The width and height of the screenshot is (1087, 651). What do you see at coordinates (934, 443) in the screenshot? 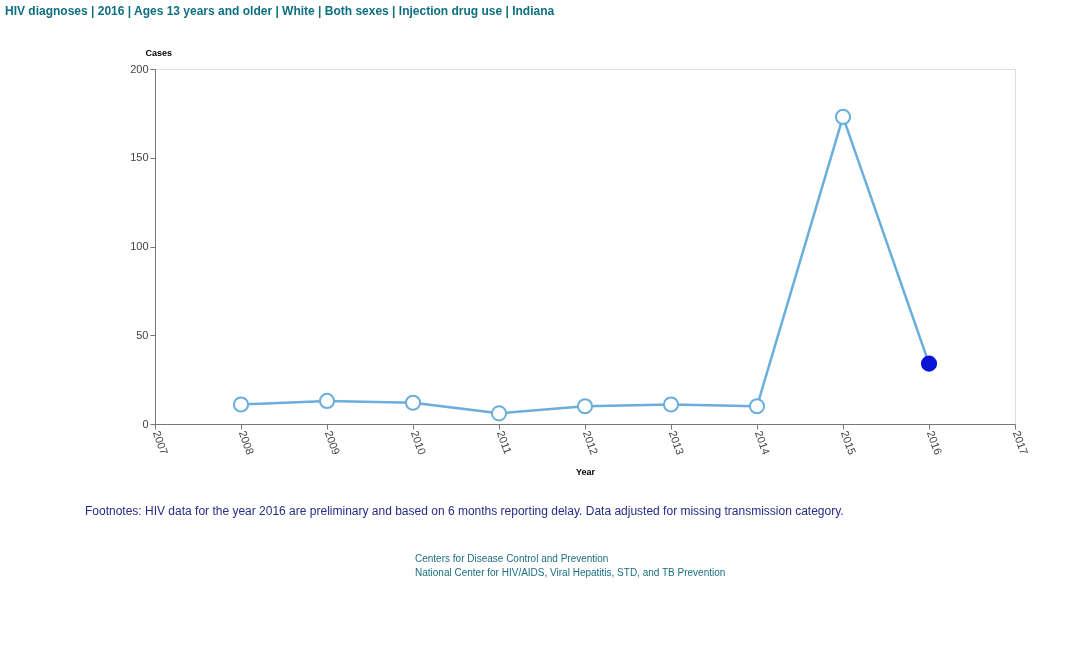
I see `x-tick-label: 2016` at bounding box center [934, 443].